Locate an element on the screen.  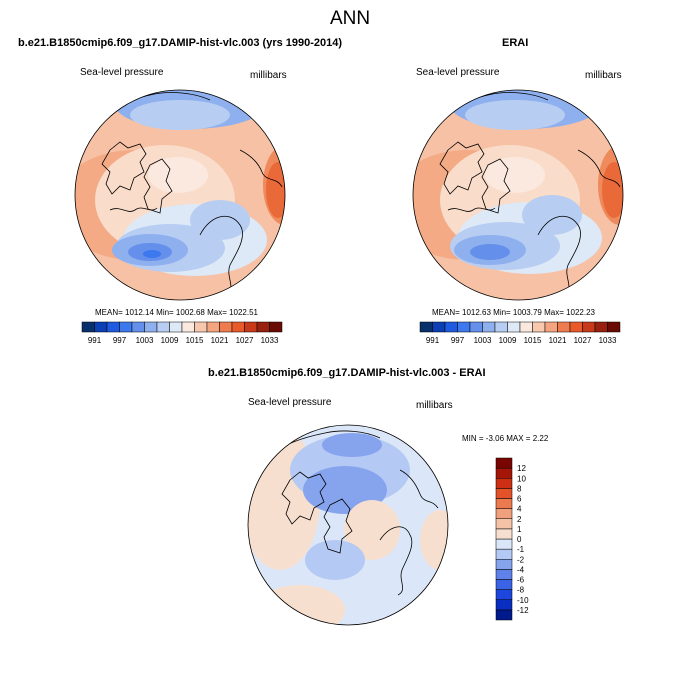
colorbar-tick-label: -4 is located at coordinates (521, 569).